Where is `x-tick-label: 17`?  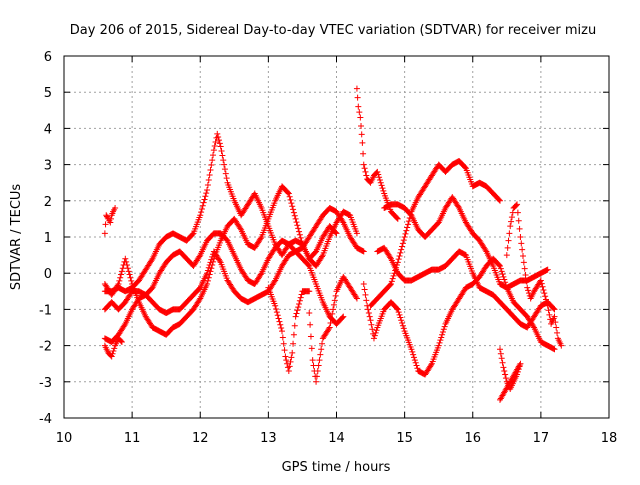 x-tick-label: 17 is located at coordinates (541, 438).